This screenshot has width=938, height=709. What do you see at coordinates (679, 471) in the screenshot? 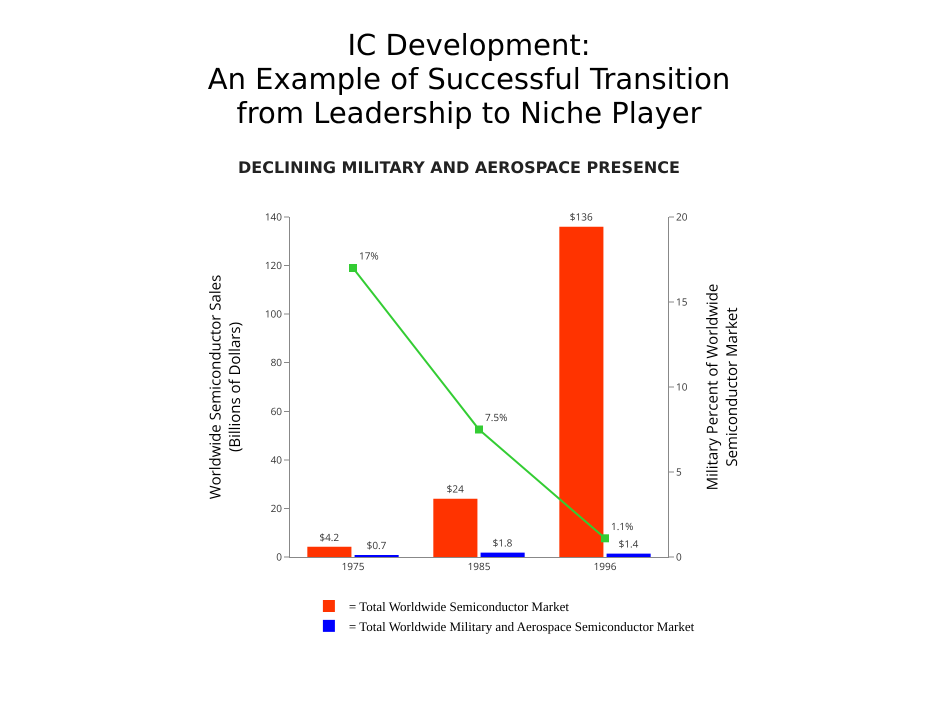
I see `y2-tick-label: 5` at bounding box center [679, 471].